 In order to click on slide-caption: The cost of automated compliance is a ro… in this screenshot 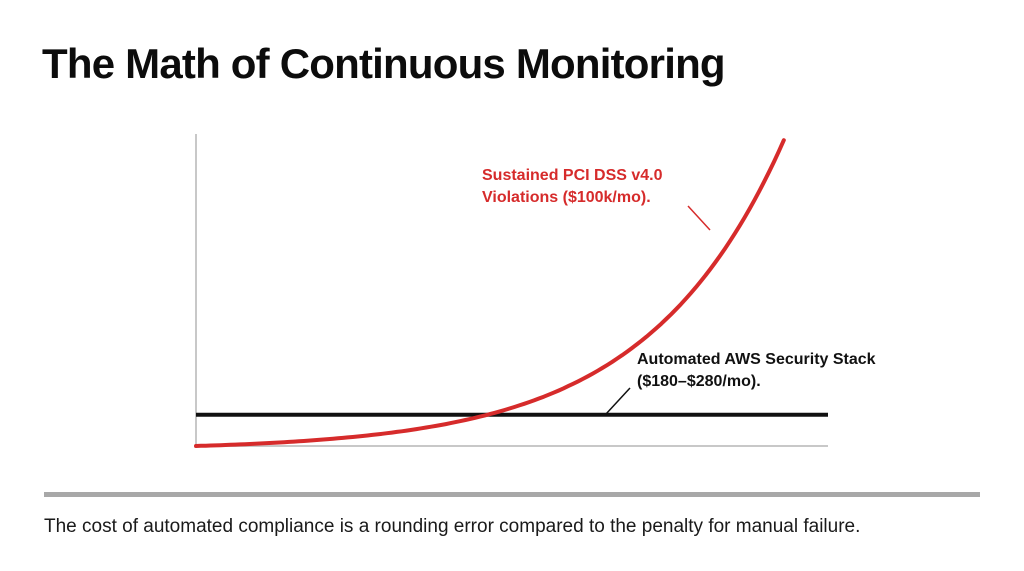, I will do `click(452, 526)`.